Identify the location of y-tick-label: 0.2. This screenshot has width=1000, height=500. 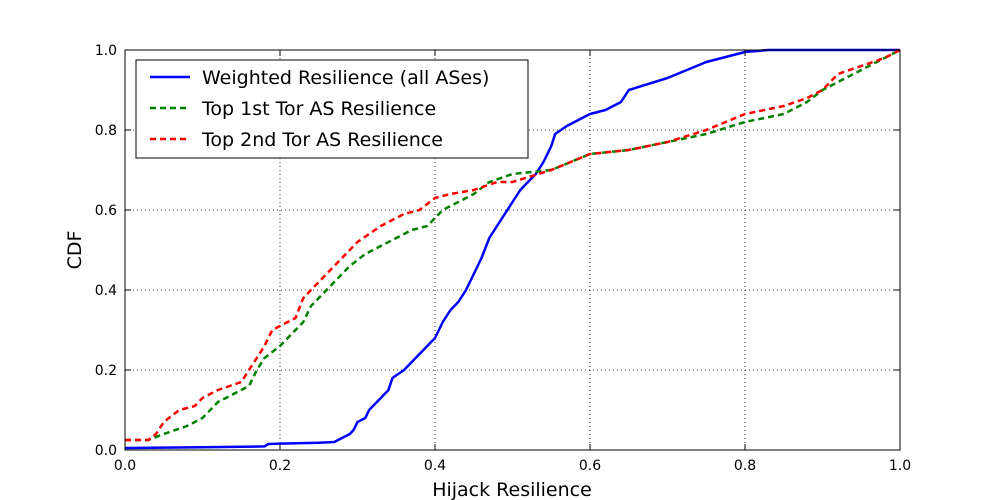
(106, 371).